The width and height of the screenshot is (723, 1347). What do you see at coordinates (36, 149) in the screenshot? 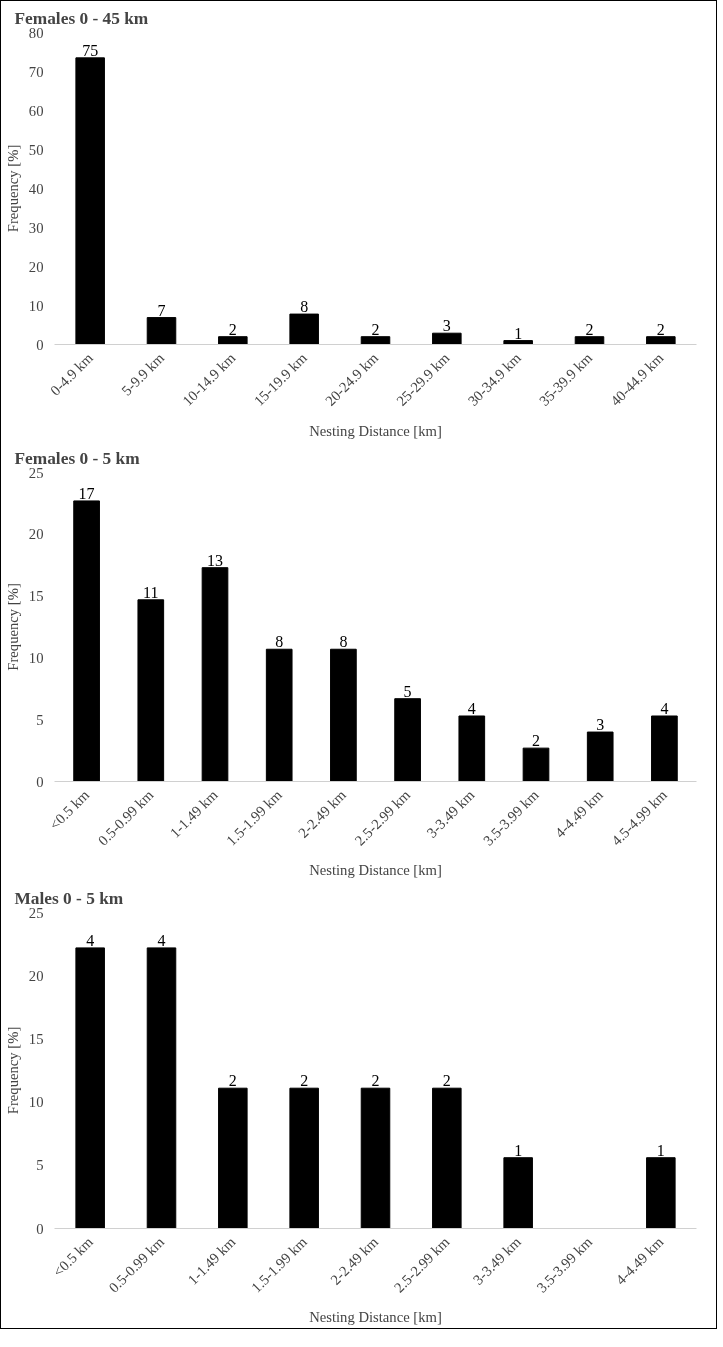
I see `y-tick-label: 50` at bounding box center [36, 149].